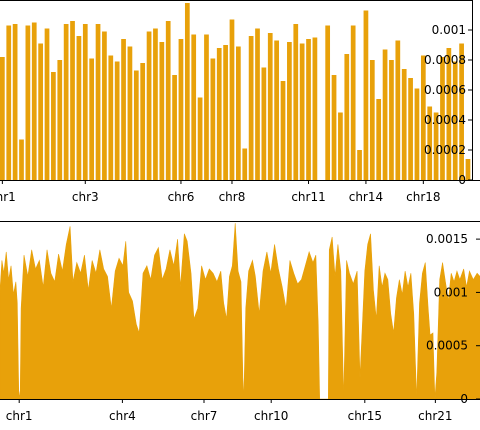 This screenshot has height=430, width=480. Describe the element at coordinates (435, 416) in the screenshot. I see `x-tick-label: chr21` at that location.